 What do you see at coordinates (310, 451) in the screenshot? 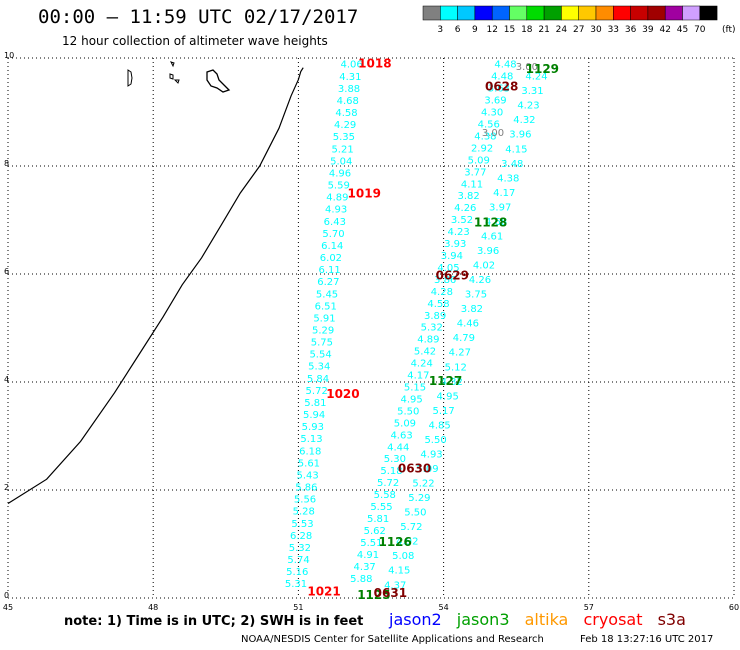
I see `wave-height-value: 6.18` at bounding box center [310, 451].